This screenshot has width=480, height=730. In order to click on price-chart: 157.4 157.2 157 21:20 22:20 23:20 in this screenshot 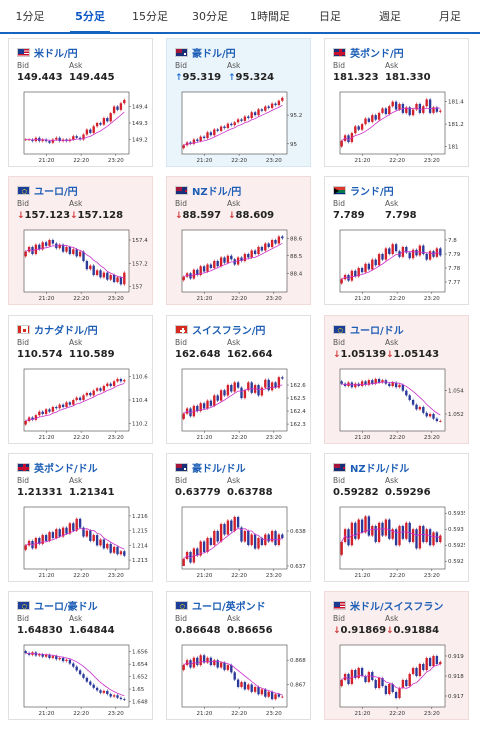, I will do `click(81, 265)`.